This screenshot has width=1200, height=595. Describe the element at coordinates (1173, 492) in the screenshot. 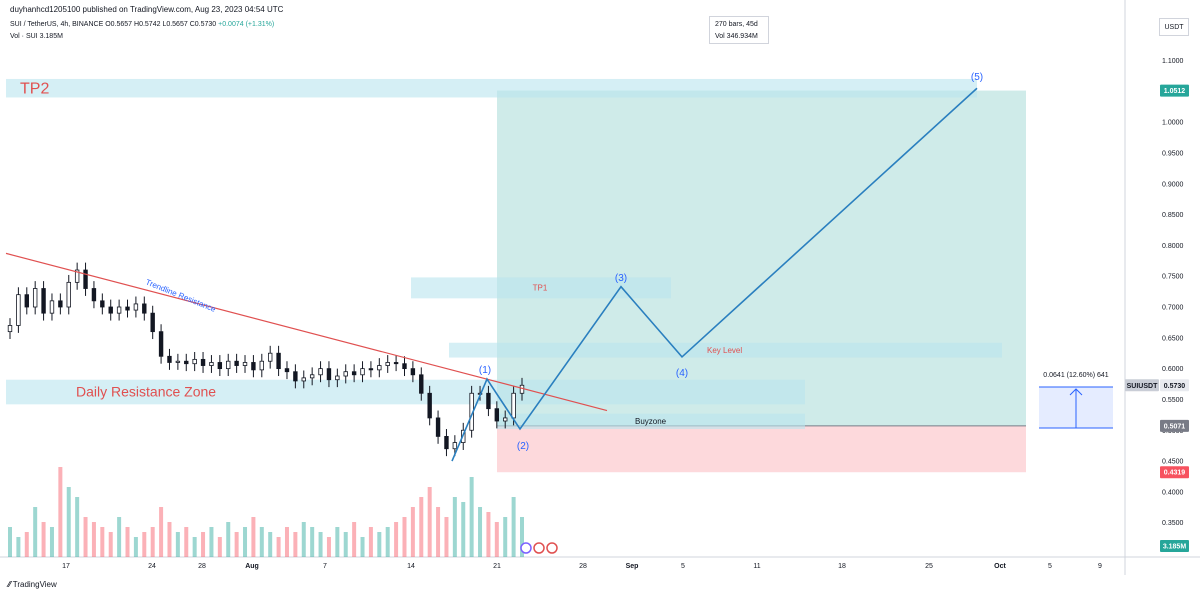

I see `y-tick-label: 0.4000` at that location.